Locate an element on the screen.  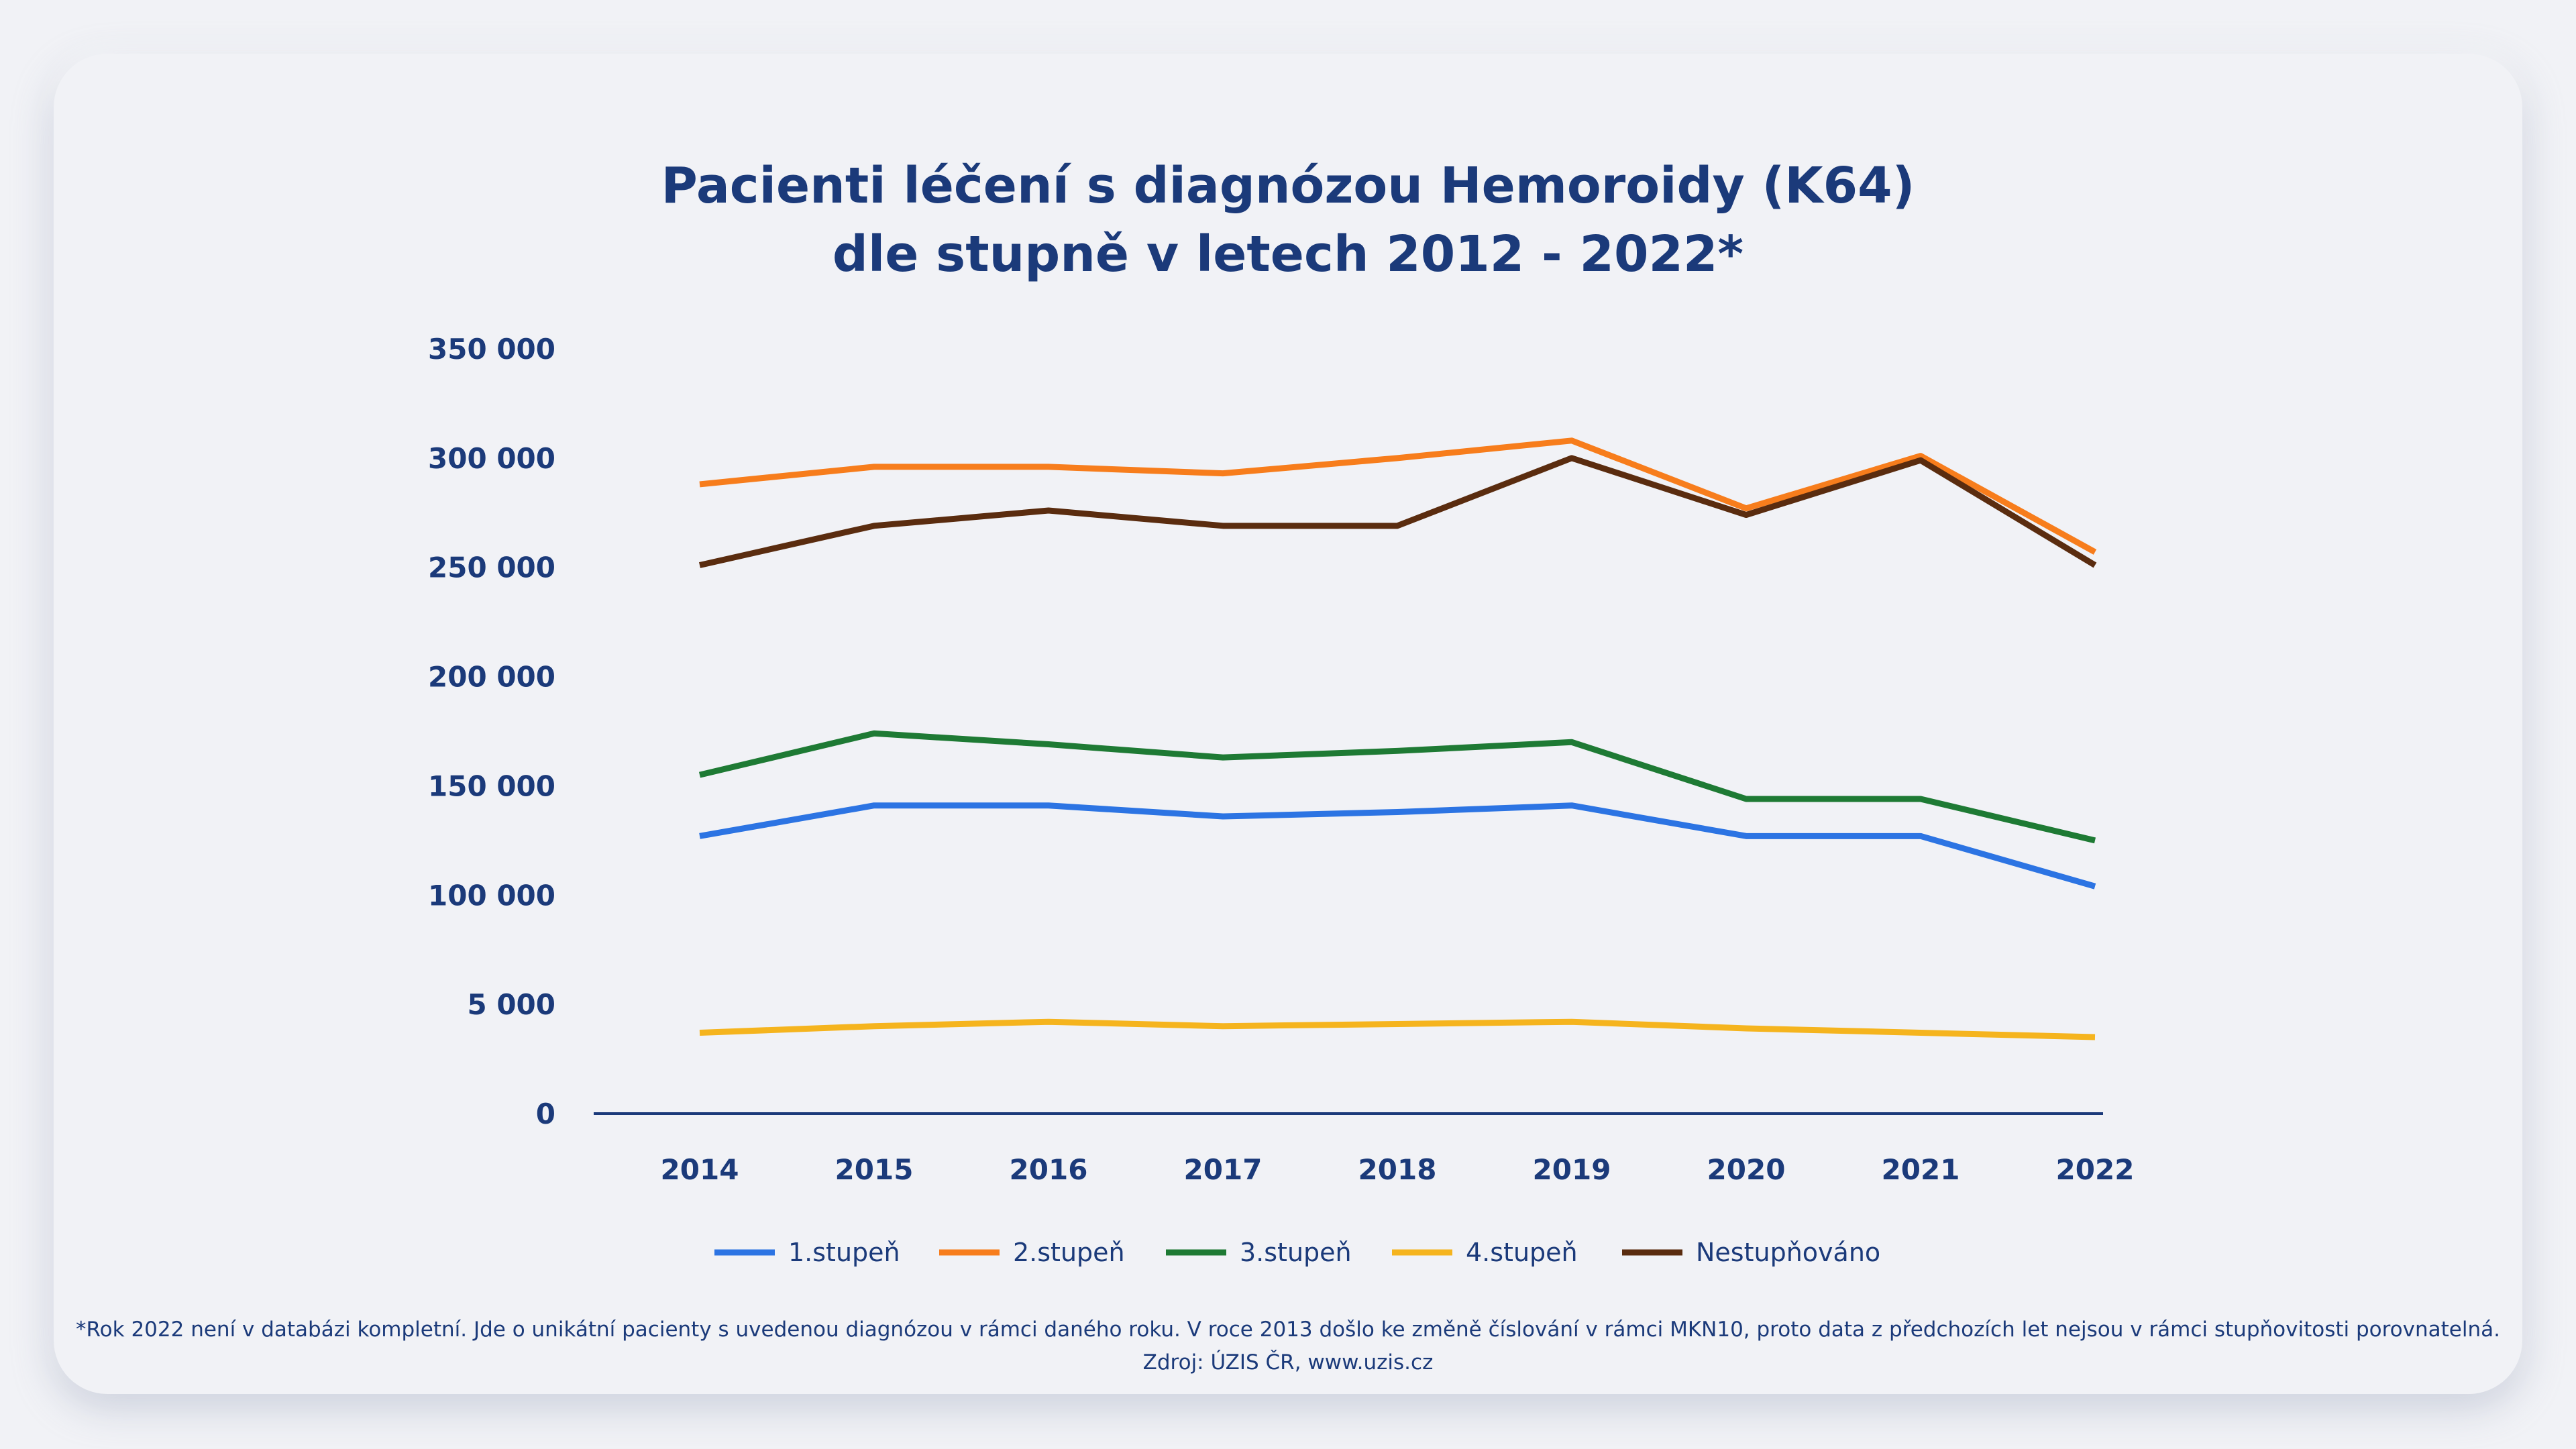
x-tick-label: 2019 is located at coordinates (1572, 1169).